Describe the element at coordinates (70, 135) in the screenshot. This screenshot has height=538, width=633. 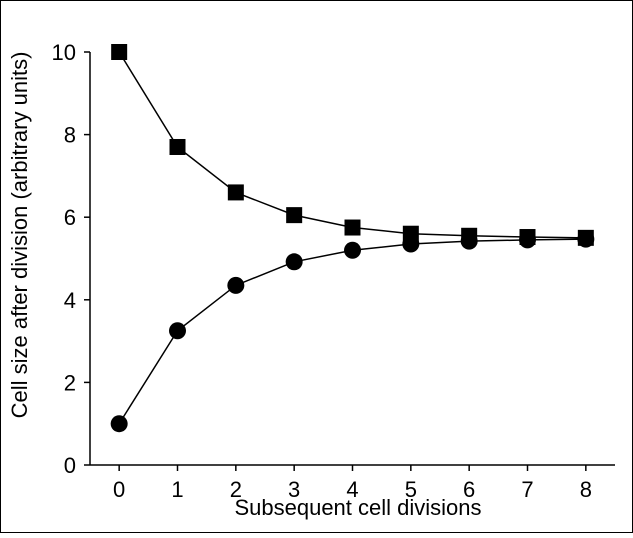
I see `y-tick-label: 8` at that location.